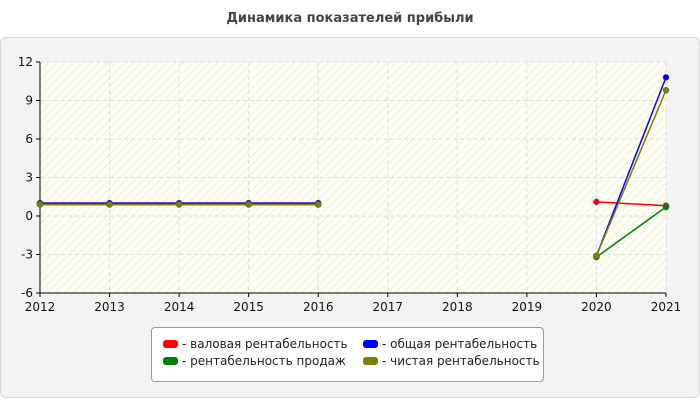 This screenshot has width=700, height=400. I want to click on legend-item-sales-margin: - рентабельность продаж, so click(254, 361).